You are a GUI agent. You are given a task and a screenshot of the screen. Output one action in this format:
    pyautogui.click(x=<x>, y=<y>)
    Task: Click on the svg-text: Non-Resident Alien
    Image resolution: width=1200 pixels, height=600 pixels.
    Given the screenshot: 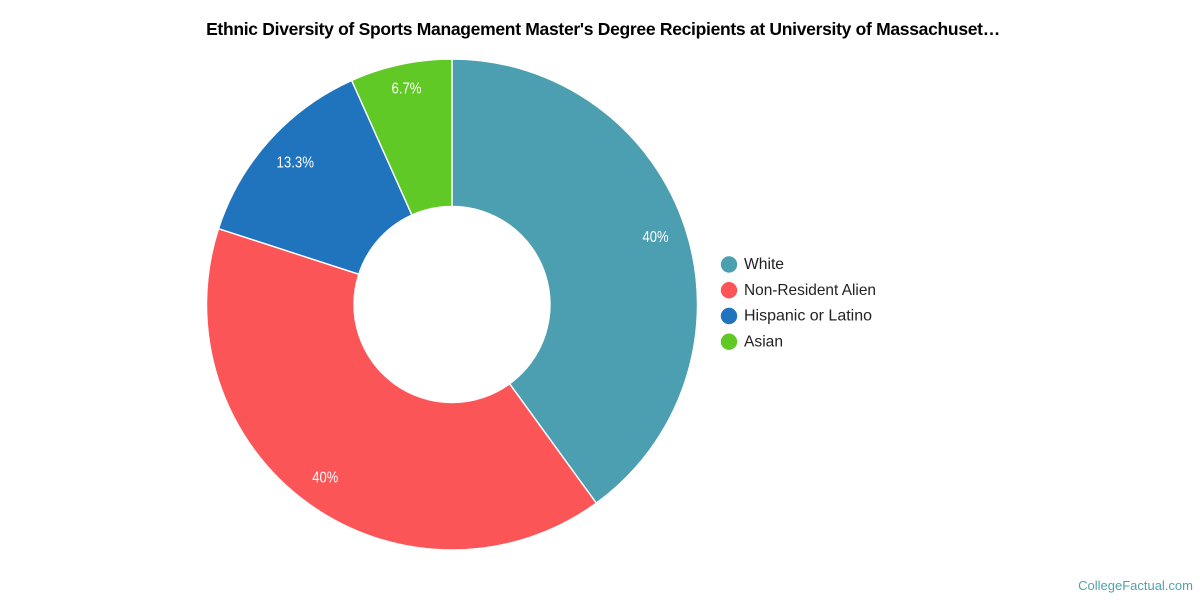 What is the action you would take?
    pyautogui.click(x=810, y=290)
    